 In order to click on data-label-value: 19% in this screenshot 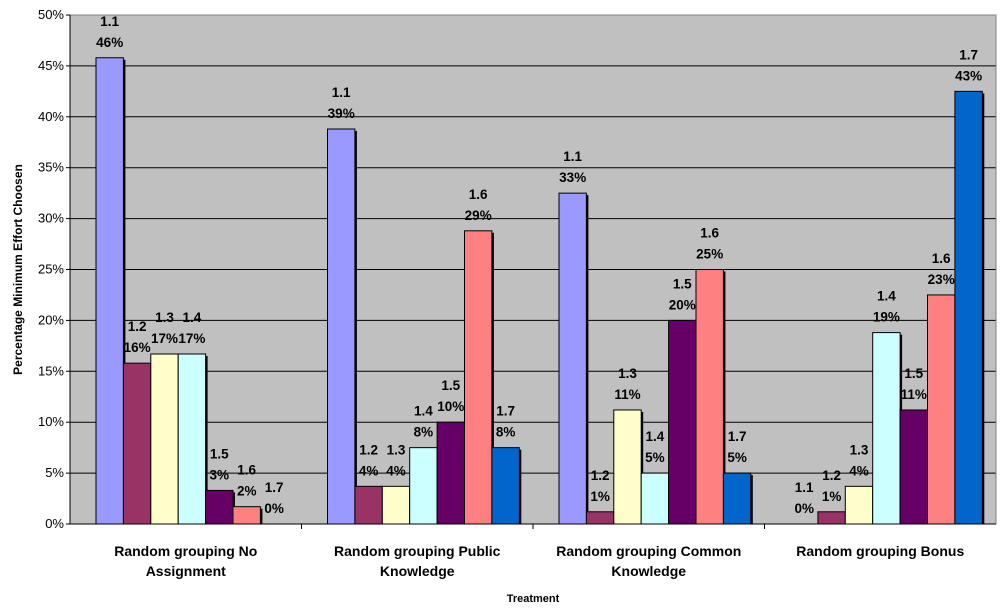, I will do `click(886, 317)`.